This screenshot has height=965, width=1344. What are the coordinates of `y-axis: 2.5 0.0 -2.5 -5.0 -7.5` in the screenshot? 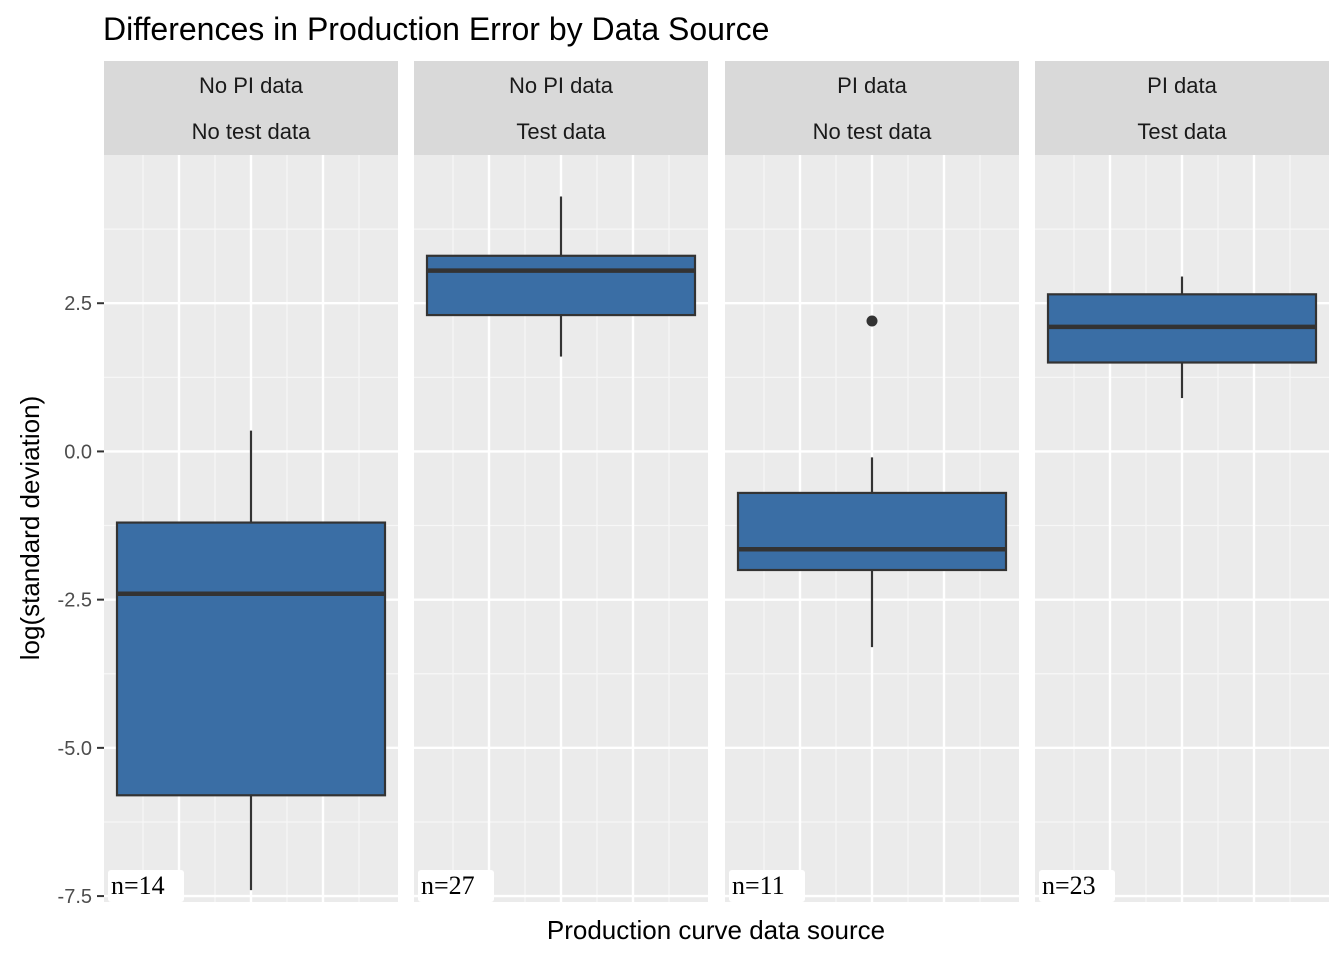 It's located at (81, 600).